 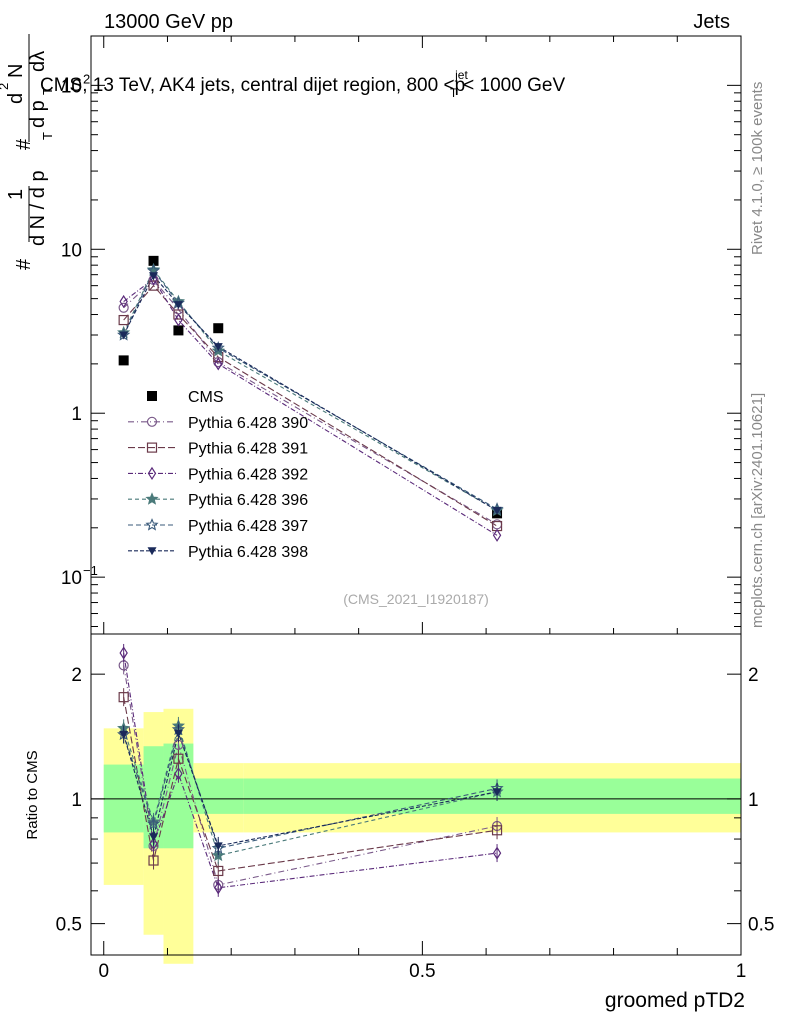 I want to click on ratio-x-tick-label: 1, so click(x=741, y=971).